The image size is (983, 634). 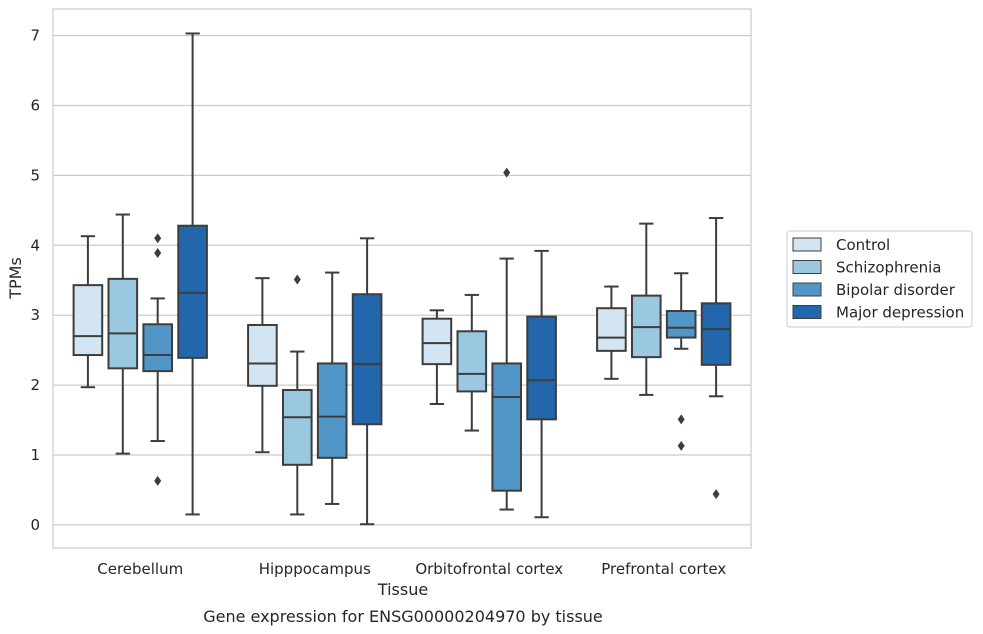 What do you see at coordinates (402, 589) in the screenshot?
I see `x-axis-label: Tissue` at bounding box center [402, 589].